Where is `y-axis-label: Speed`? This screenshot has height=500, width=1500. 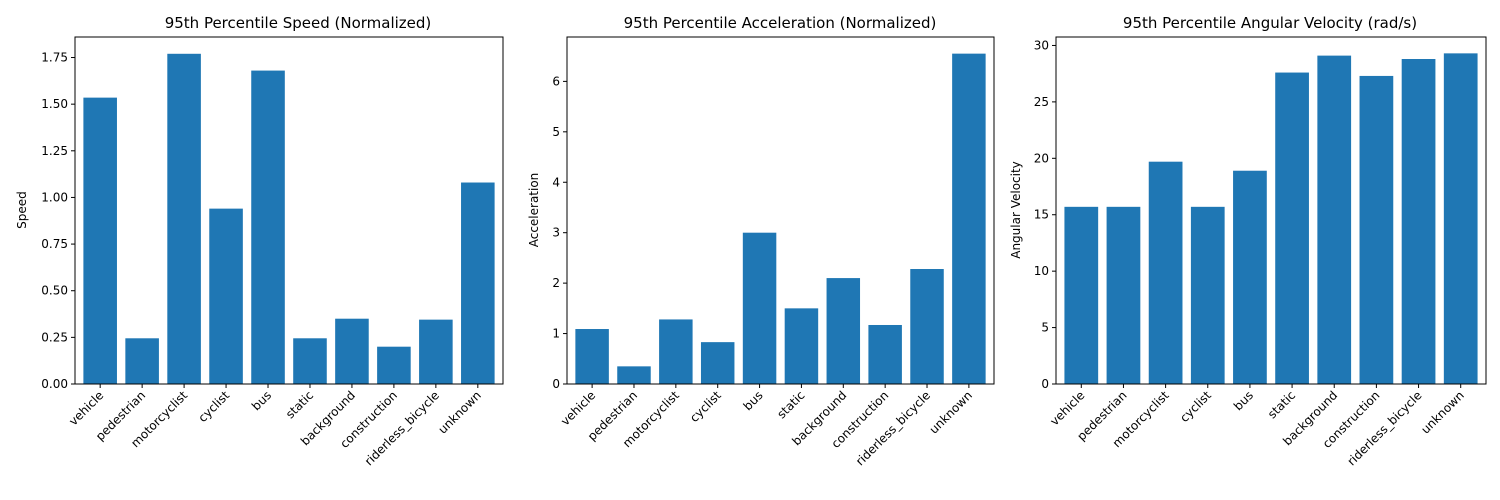 y-axis-label: Speed is located at coordinates (22, 210).